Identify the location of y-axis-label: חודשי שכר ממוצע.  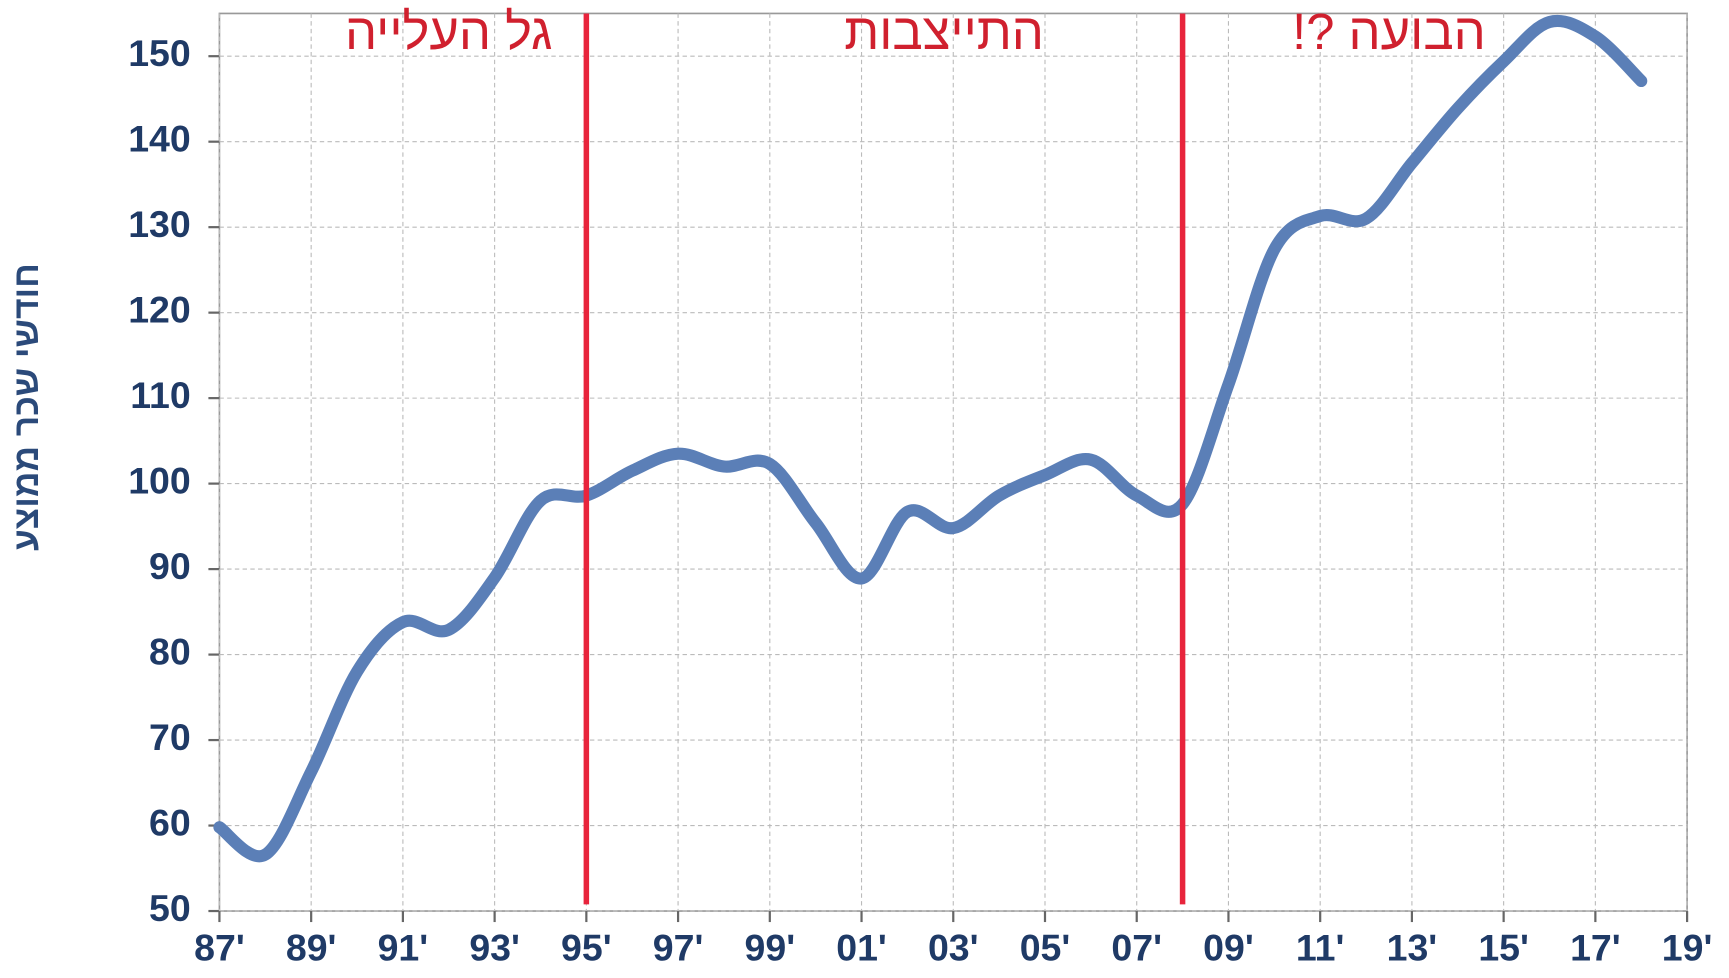
(26, 407).